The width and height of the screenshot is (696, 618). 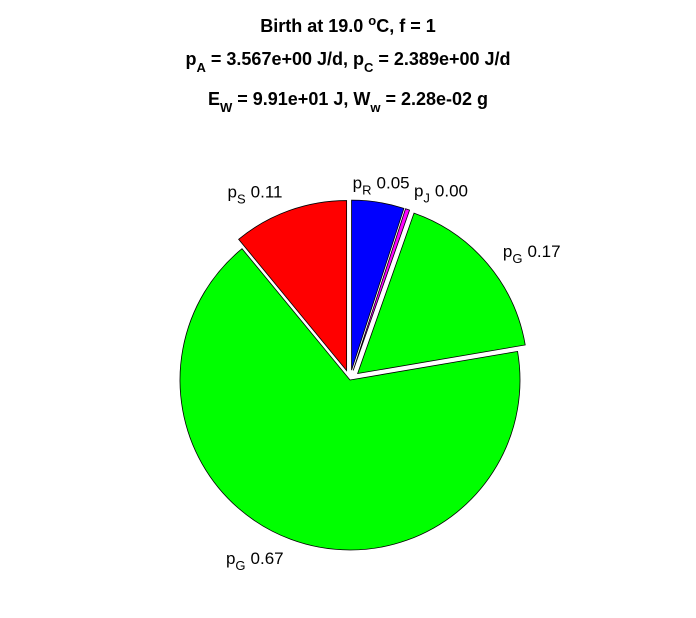 I want to click on chart-title: pA = 3.567e+00 J/d, pC = 2.389e+00 J/d, so click(x=348, y=62).